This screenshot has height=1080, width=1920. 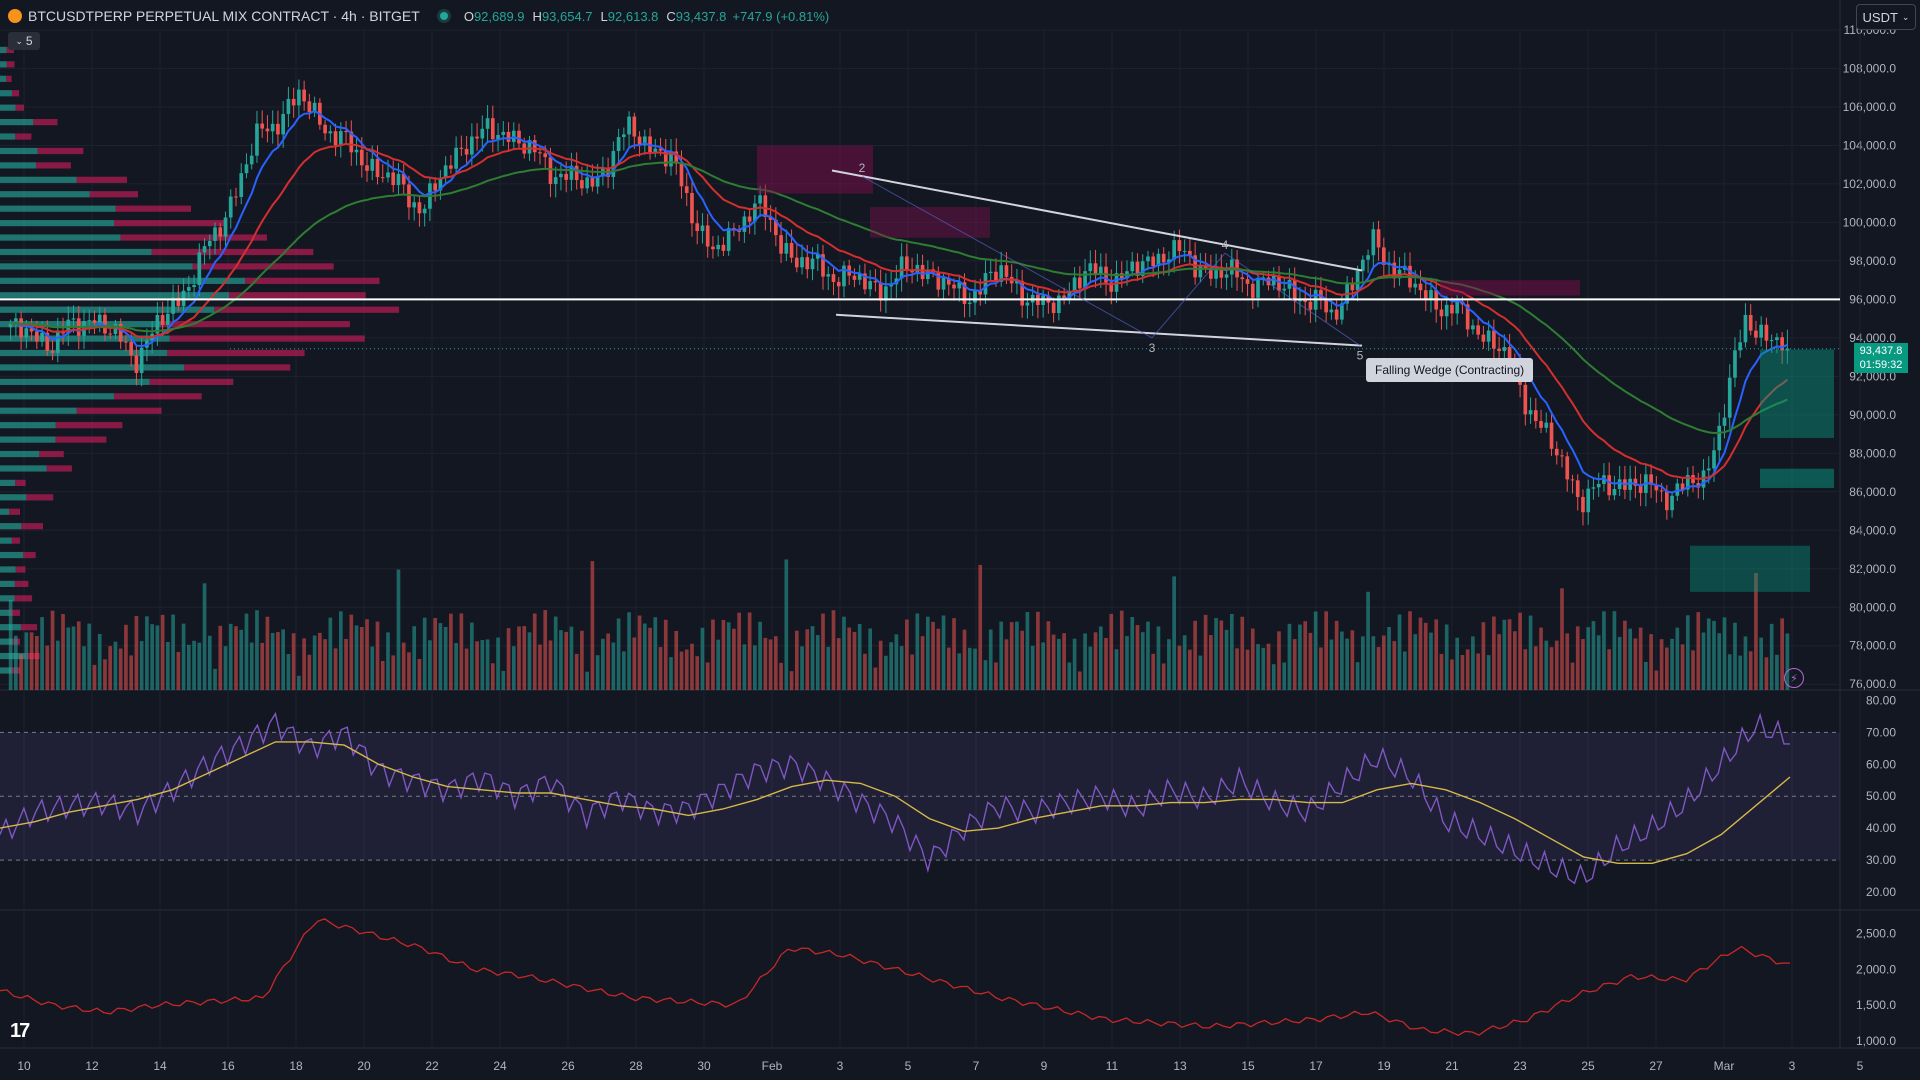 What do you see at coordinates (1886, 17) in the screenshot?
I see `currency-select: USDT ⌄` at bounding box center [1886, 17].